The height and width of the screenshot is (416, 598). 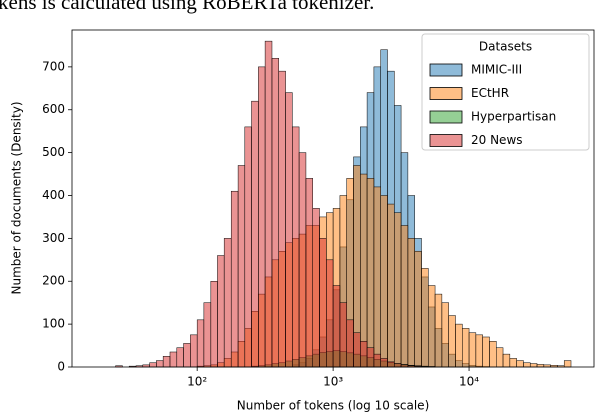 I want to click on x-tick-label: 10⁴, so click(x=469, y=382).